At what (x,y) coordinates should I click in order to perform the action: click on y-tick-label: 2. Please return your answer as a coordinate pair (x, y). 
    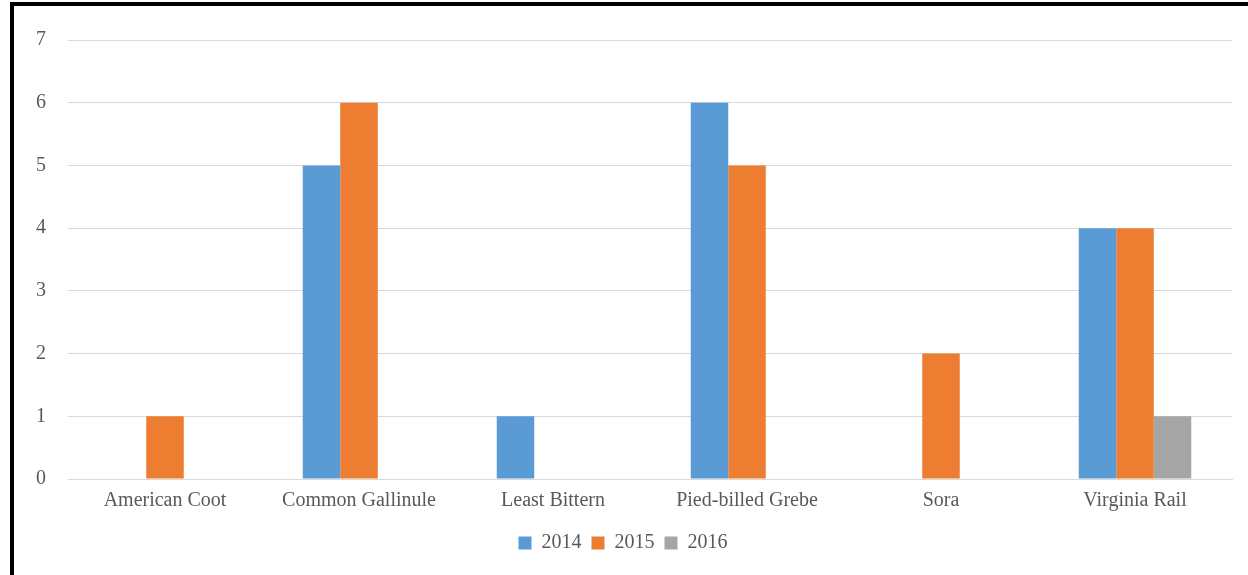
    Looking at the image, I should click on (41, 351).